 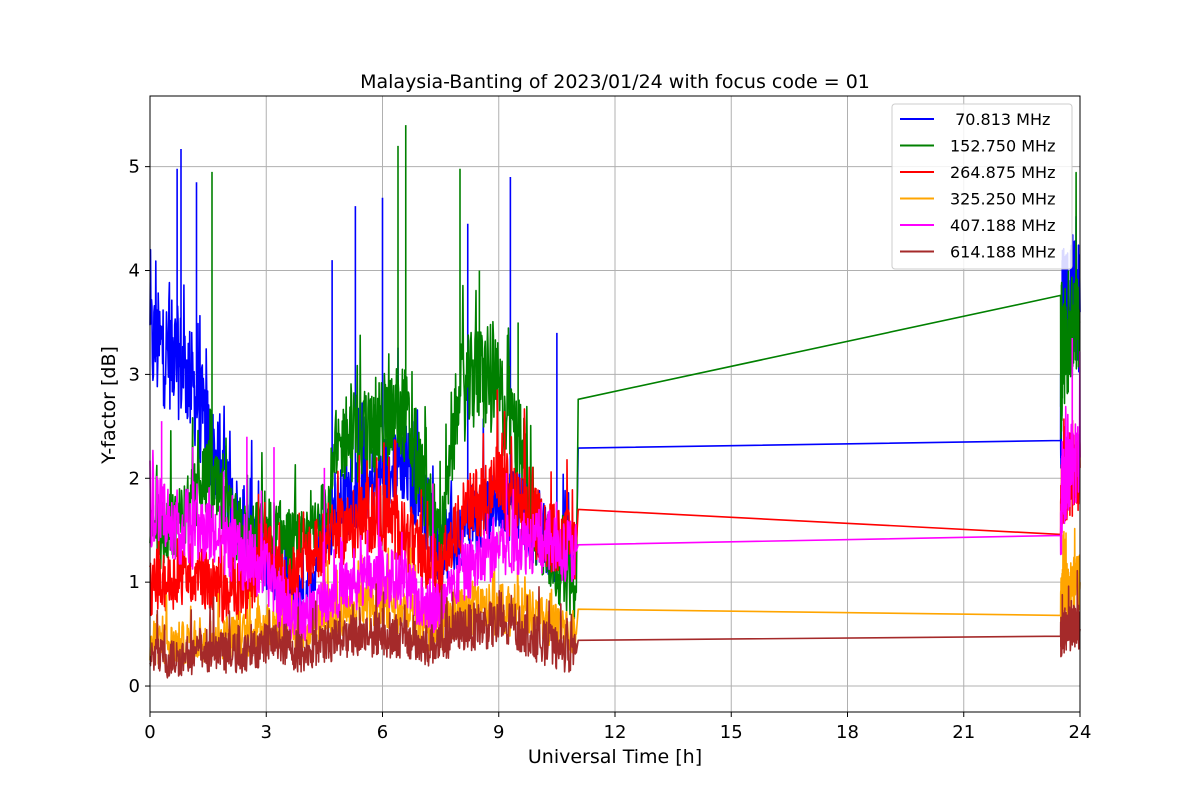 What do you see at coordinates (382, 732) in the screenshot?
I see `x-tick-label: 6` at bounding box center [382, 732].